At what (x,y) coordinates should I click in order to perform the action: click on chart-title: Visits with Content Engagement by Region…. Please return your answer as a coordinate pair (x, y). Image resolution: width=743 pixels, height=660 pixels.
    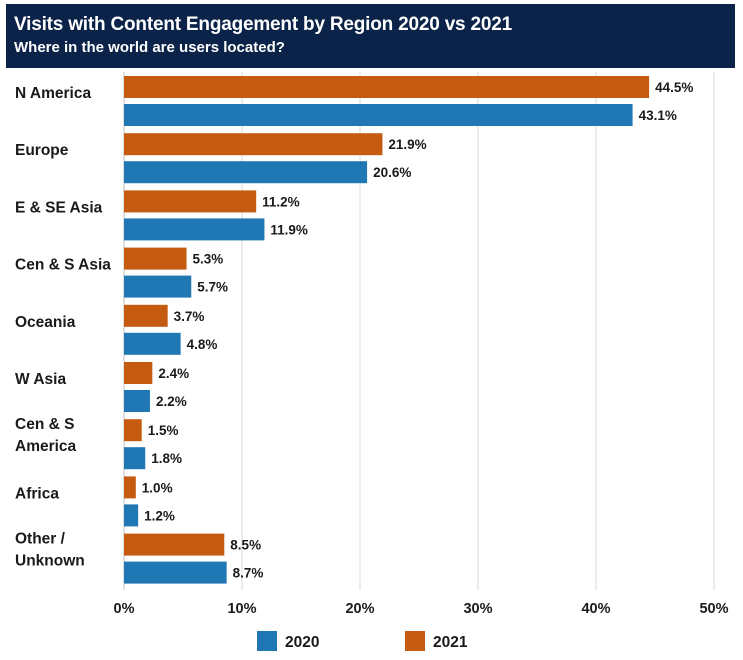
    Looking at the image, I should click on (263, 24).